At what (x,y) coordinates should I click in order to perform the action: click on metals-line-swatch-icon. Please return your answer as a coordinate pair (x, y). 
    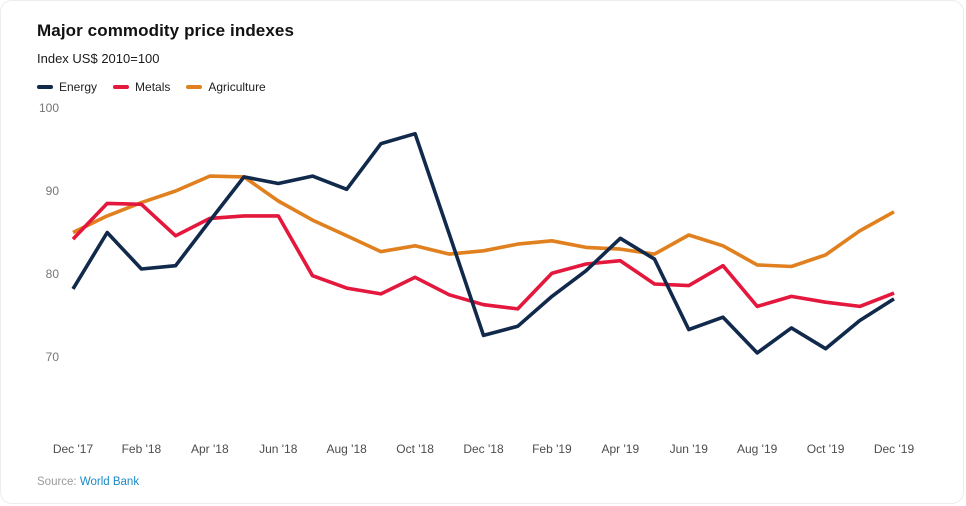
    Looking at the image, I should click on (121, 87).